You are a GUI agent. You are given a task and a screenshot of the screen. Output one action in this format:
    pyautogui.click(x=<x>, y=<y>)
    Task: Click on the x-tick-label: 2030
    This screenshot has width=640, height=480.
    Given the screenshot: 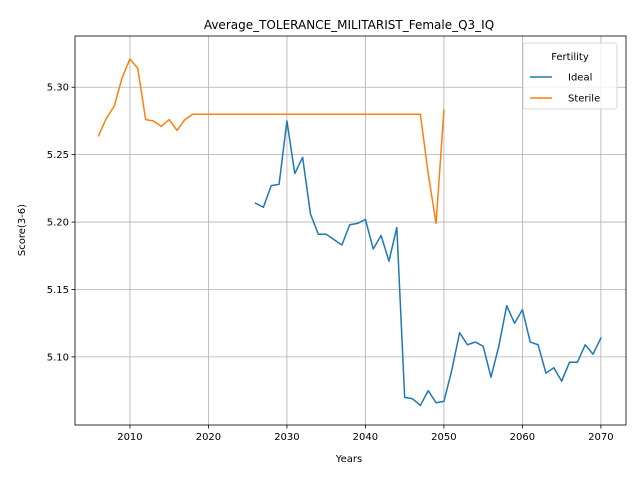 What is the action you would take?
    pyautogui.click(x=286, y=437)
    